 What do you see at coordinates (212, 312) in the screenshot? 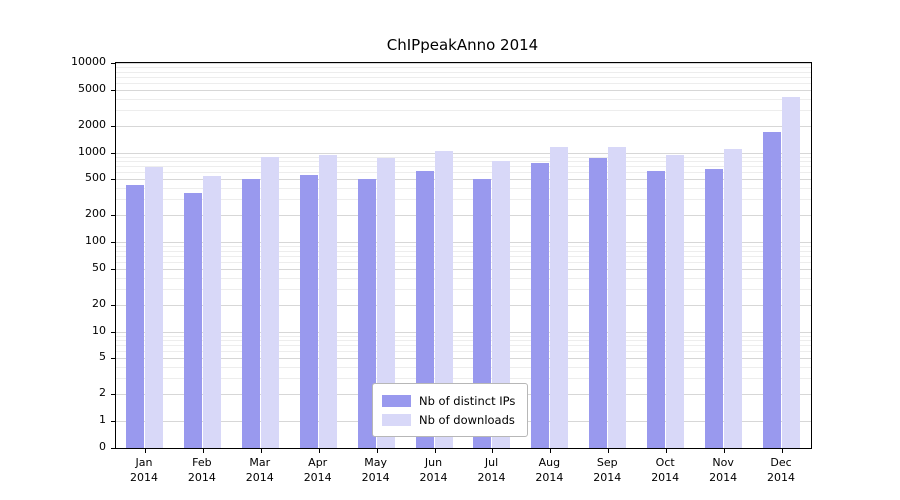
I see `bar-downloads-feb` at bounding box center [212, 312].